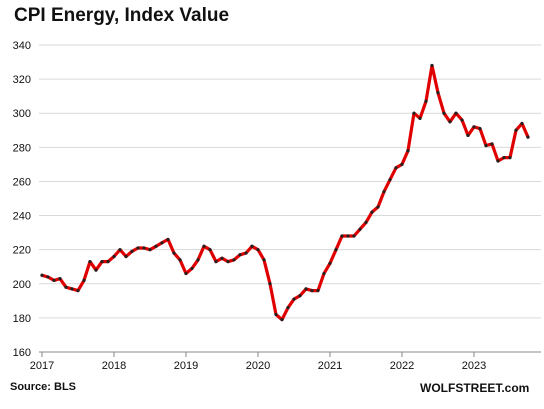 This screenshot has width=544, height=409. I want to click on x-tick-label: 2021, so click(330, 366).